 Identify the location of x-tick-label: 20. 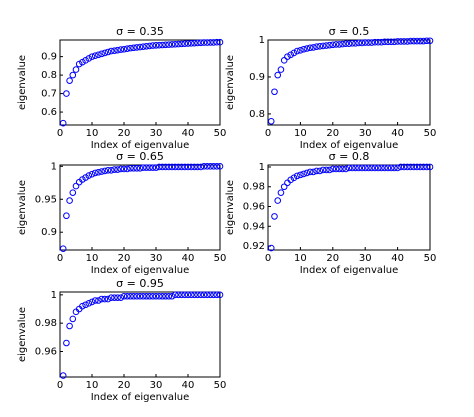
(332, 133).